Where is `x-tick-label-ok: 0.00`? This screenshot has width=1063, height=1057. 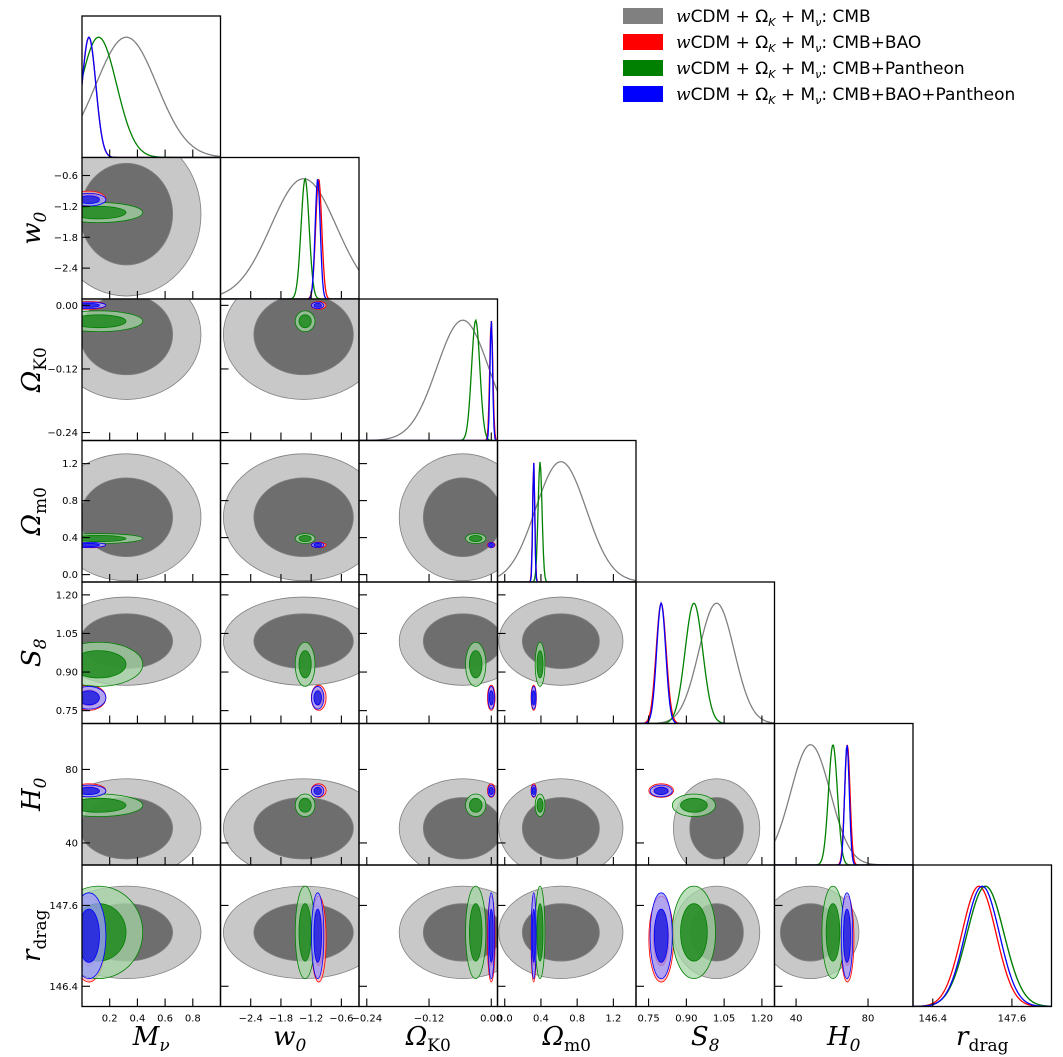
x-tick-label-ok: 0.00 is located at coordinates (491, 1019).